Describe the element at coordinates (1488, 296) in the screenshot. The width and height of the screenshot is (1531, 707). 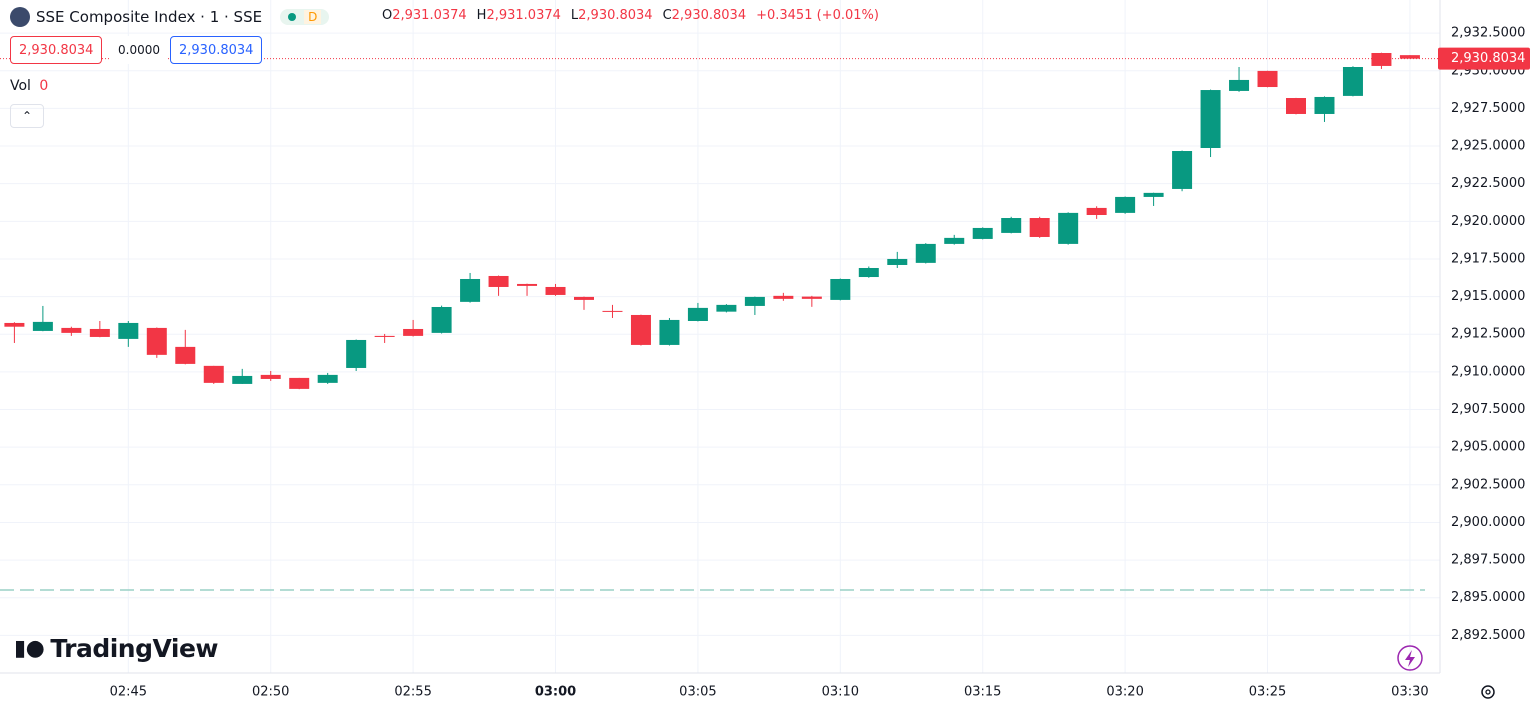
I see `y-tick-label: 2,915.0000` at that location.